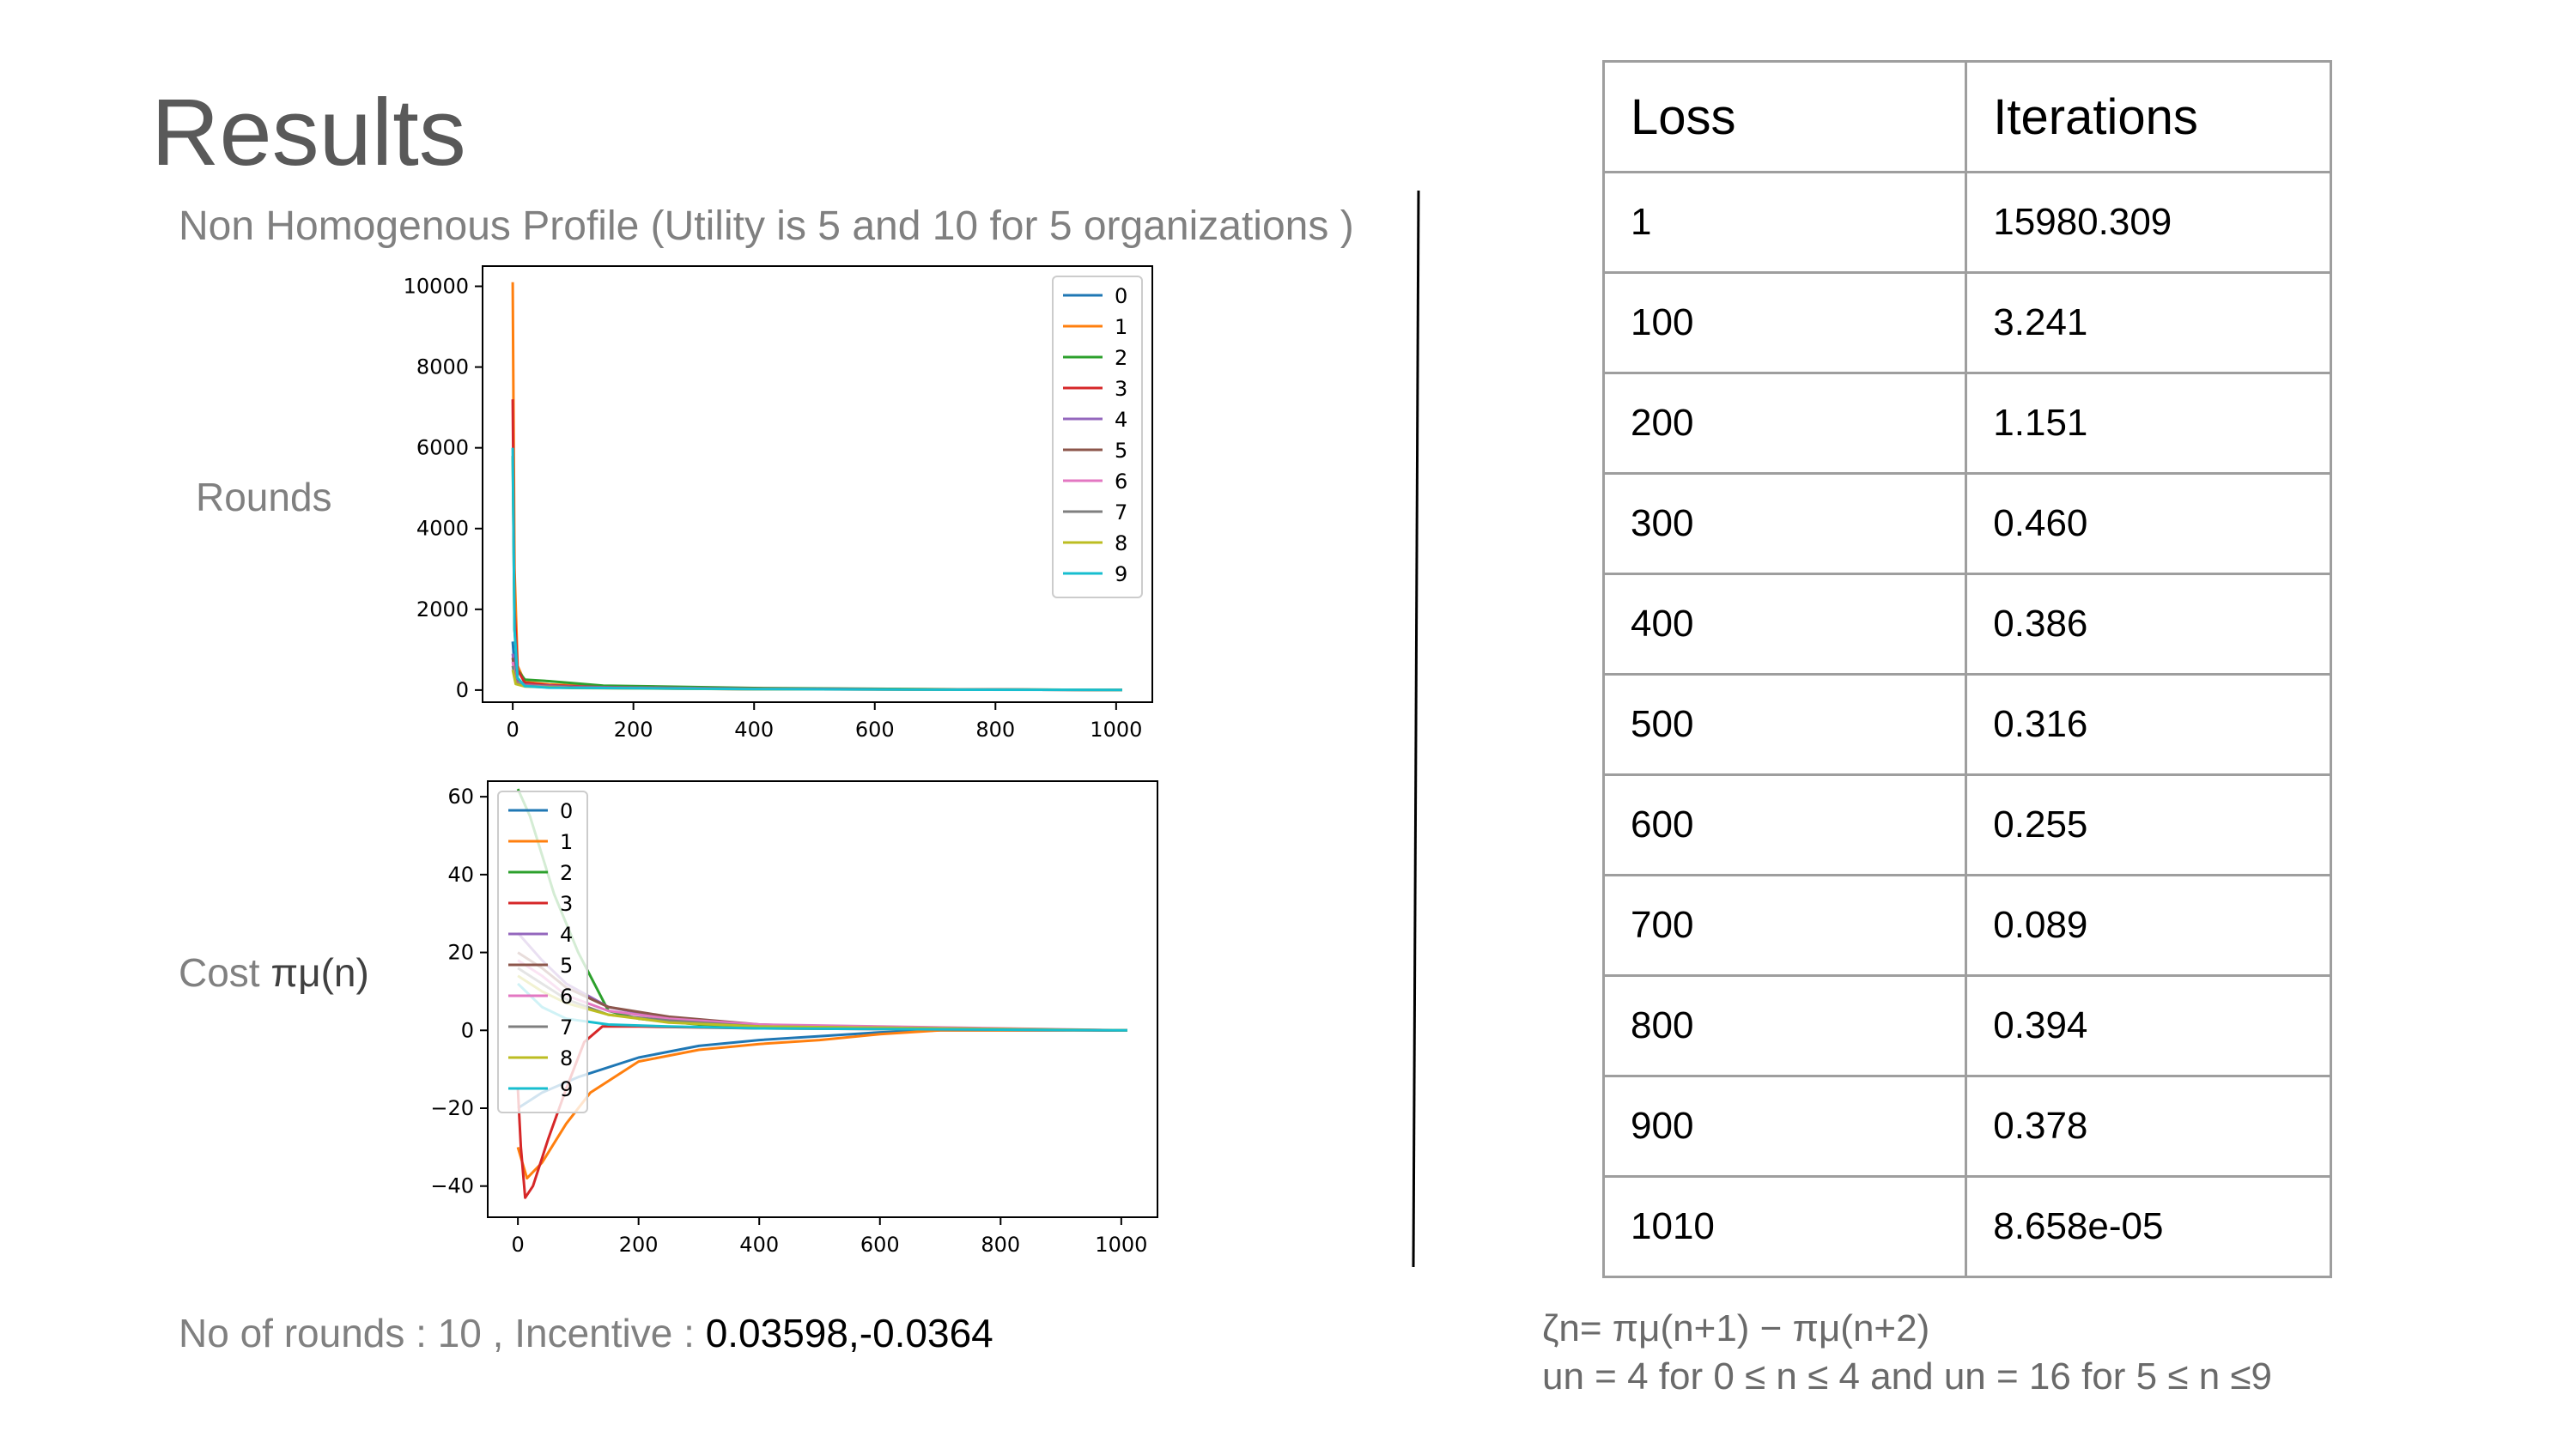 The image size is (2576, 1449). I want to click on y-tick-label: 20, so click(461, 953).